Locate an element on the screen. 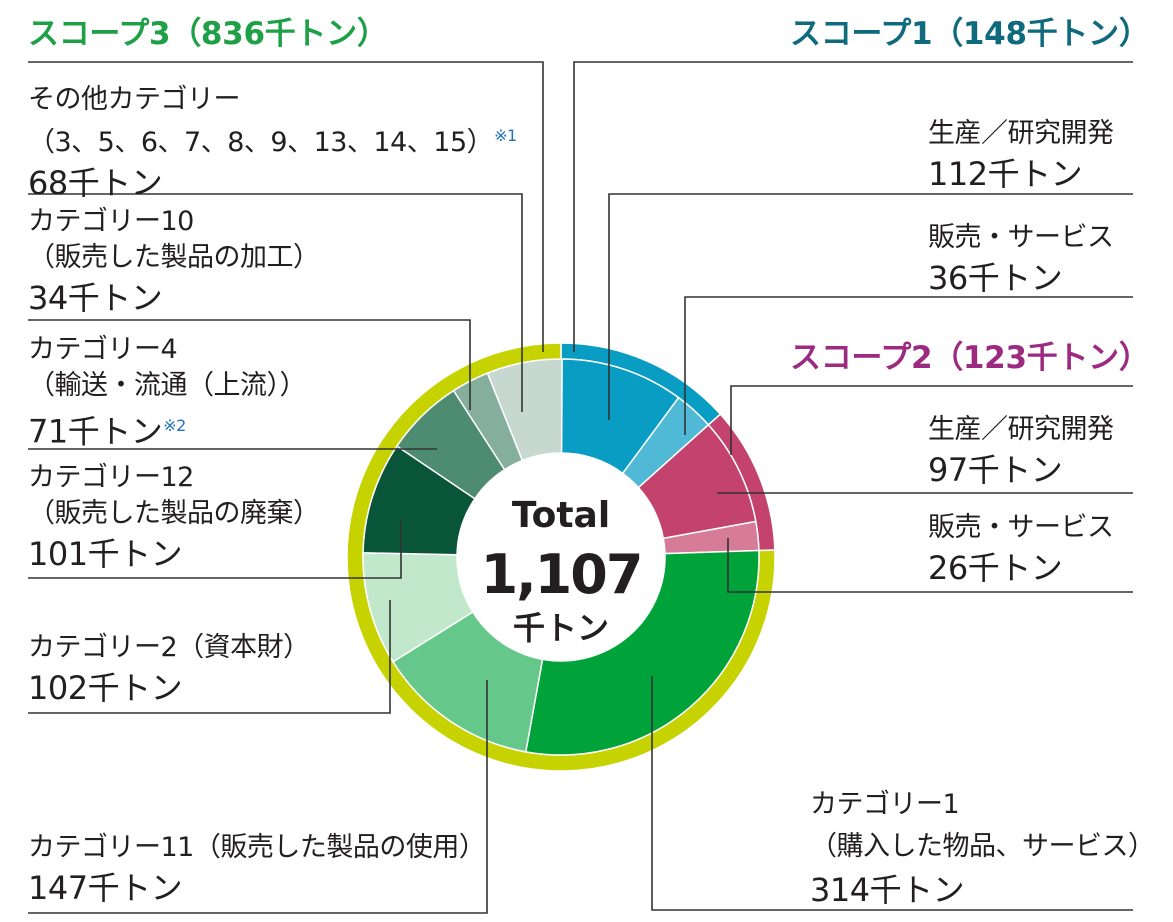 The image size is (1173, 922). center-total-value: 1,107 is located at coordinates (562, 574).